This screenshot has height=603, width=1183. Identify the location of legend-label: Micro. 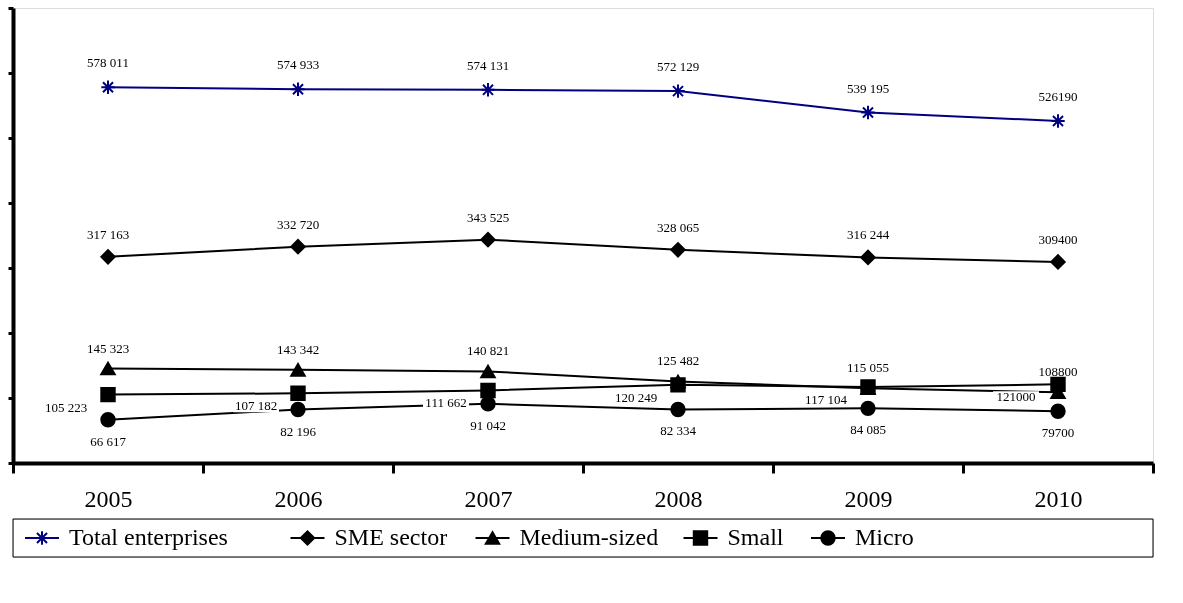
(884, 537).